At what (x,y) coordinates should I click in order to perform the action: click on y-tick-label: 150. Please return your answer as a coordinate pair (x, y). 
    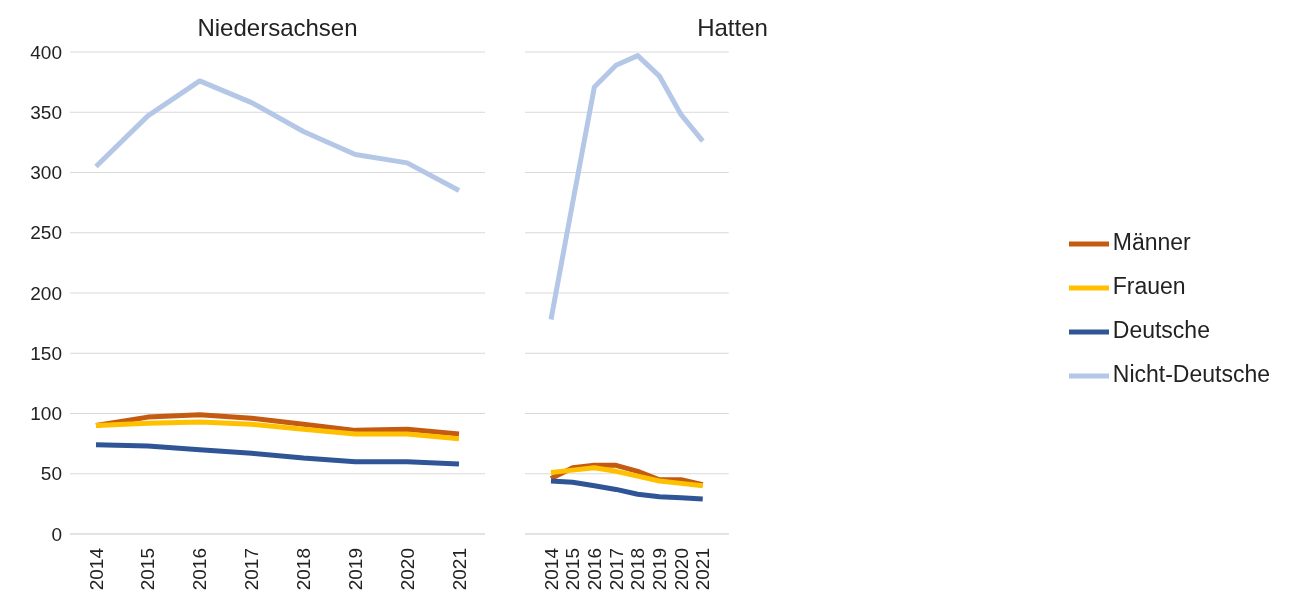
    Looking at the image, I should click on (46, 353).